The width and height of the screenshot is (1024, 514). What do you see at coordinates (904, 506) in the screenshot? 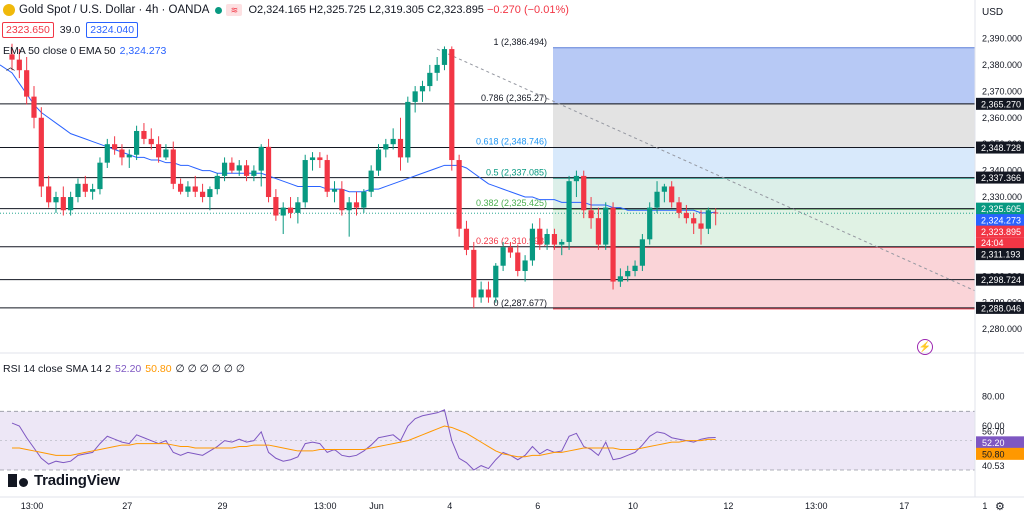
I see `time-tick-label: 17` at bounding box center [904, 506].